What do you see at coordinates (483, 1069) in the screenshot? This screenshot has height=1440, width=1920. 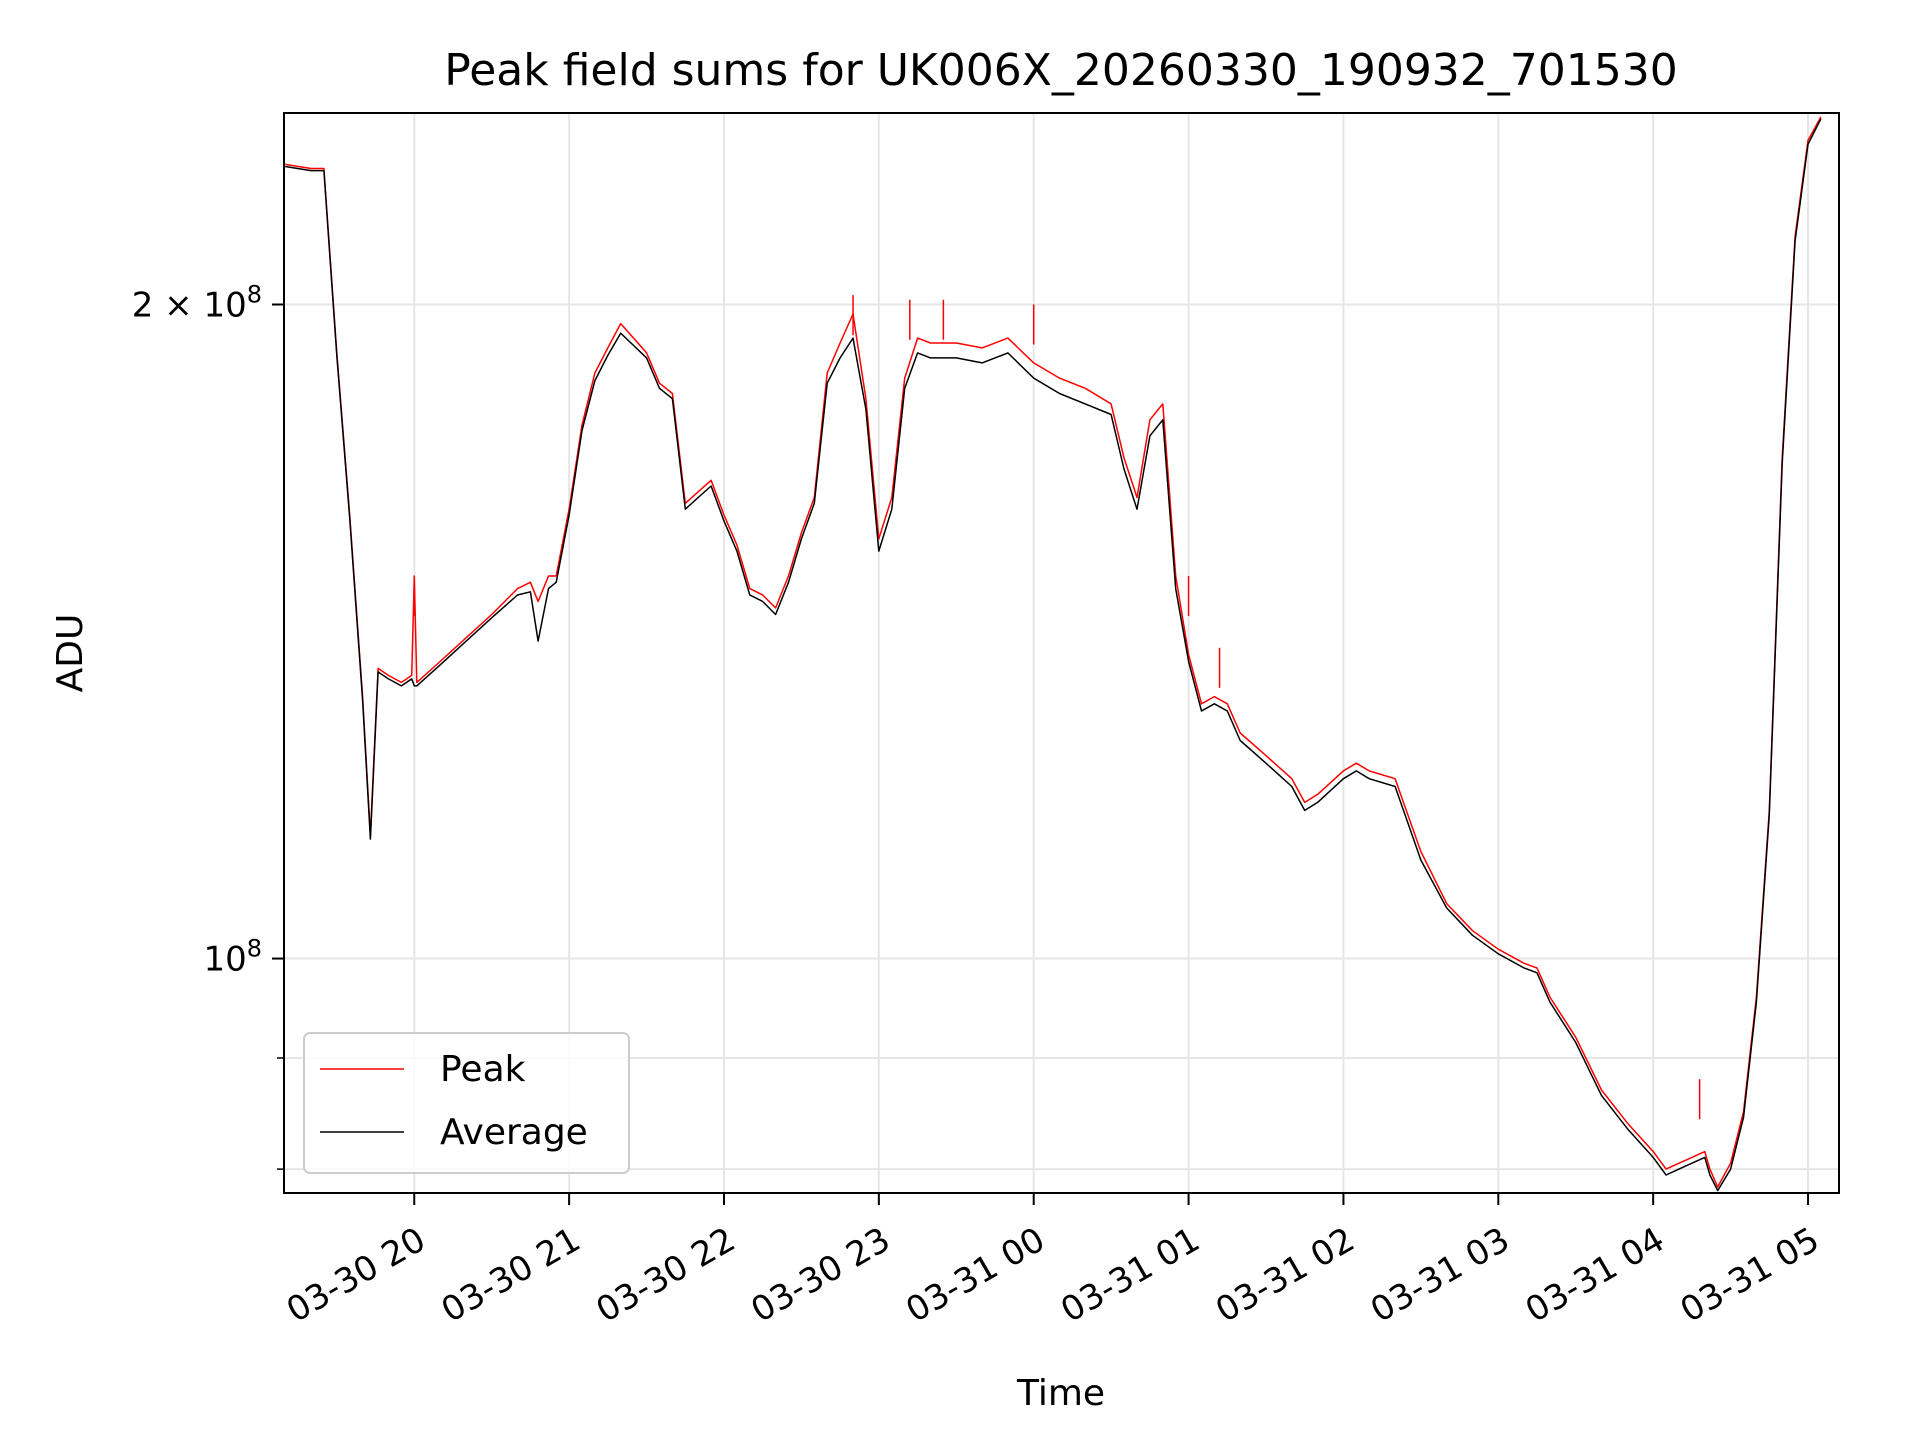 I see `legend-label-peak: Peak` at bounding box center [483, 1069].